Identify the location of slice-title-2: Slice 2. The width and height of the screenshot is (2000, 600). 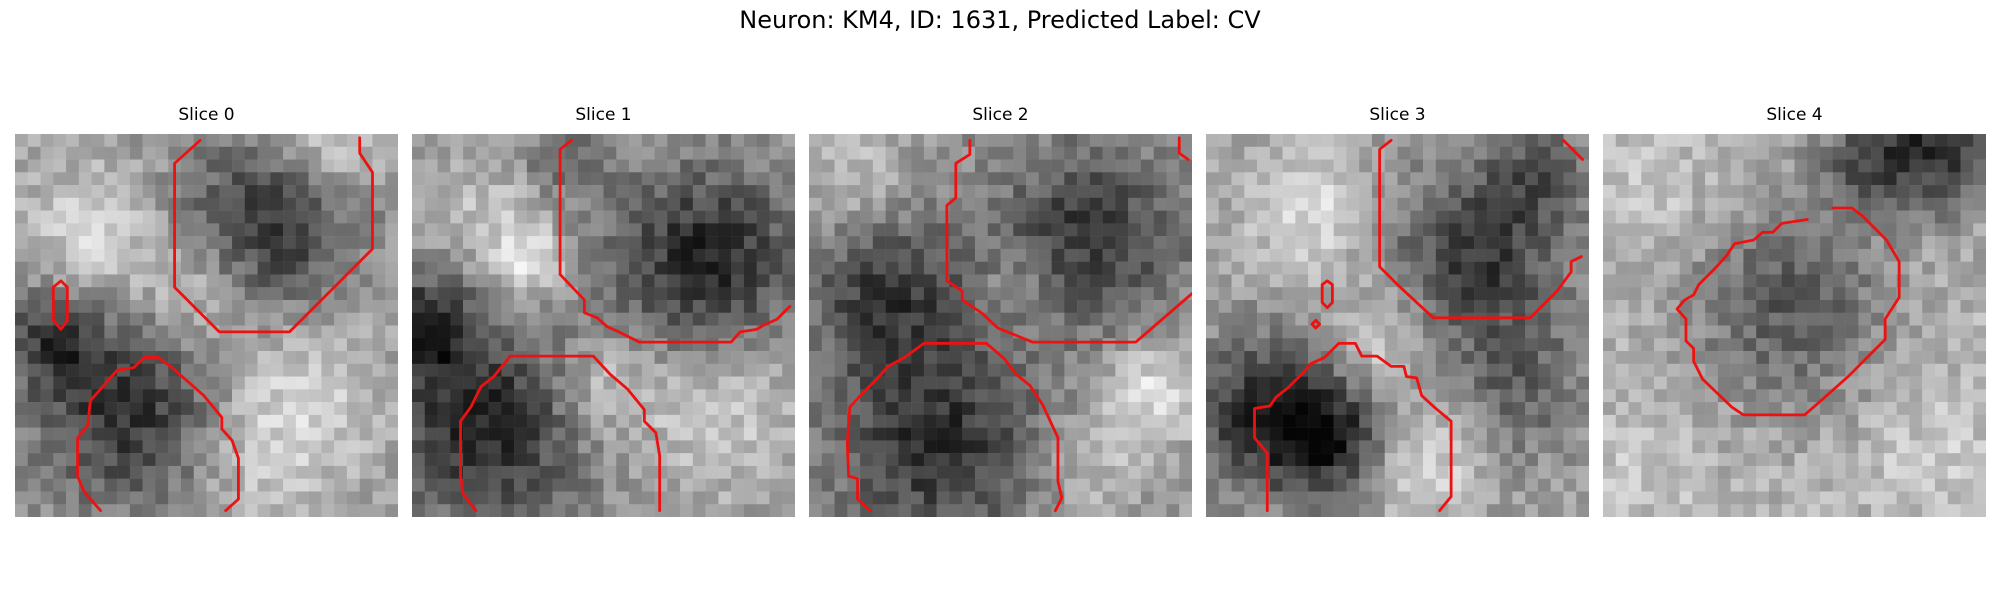
(1000, 115).